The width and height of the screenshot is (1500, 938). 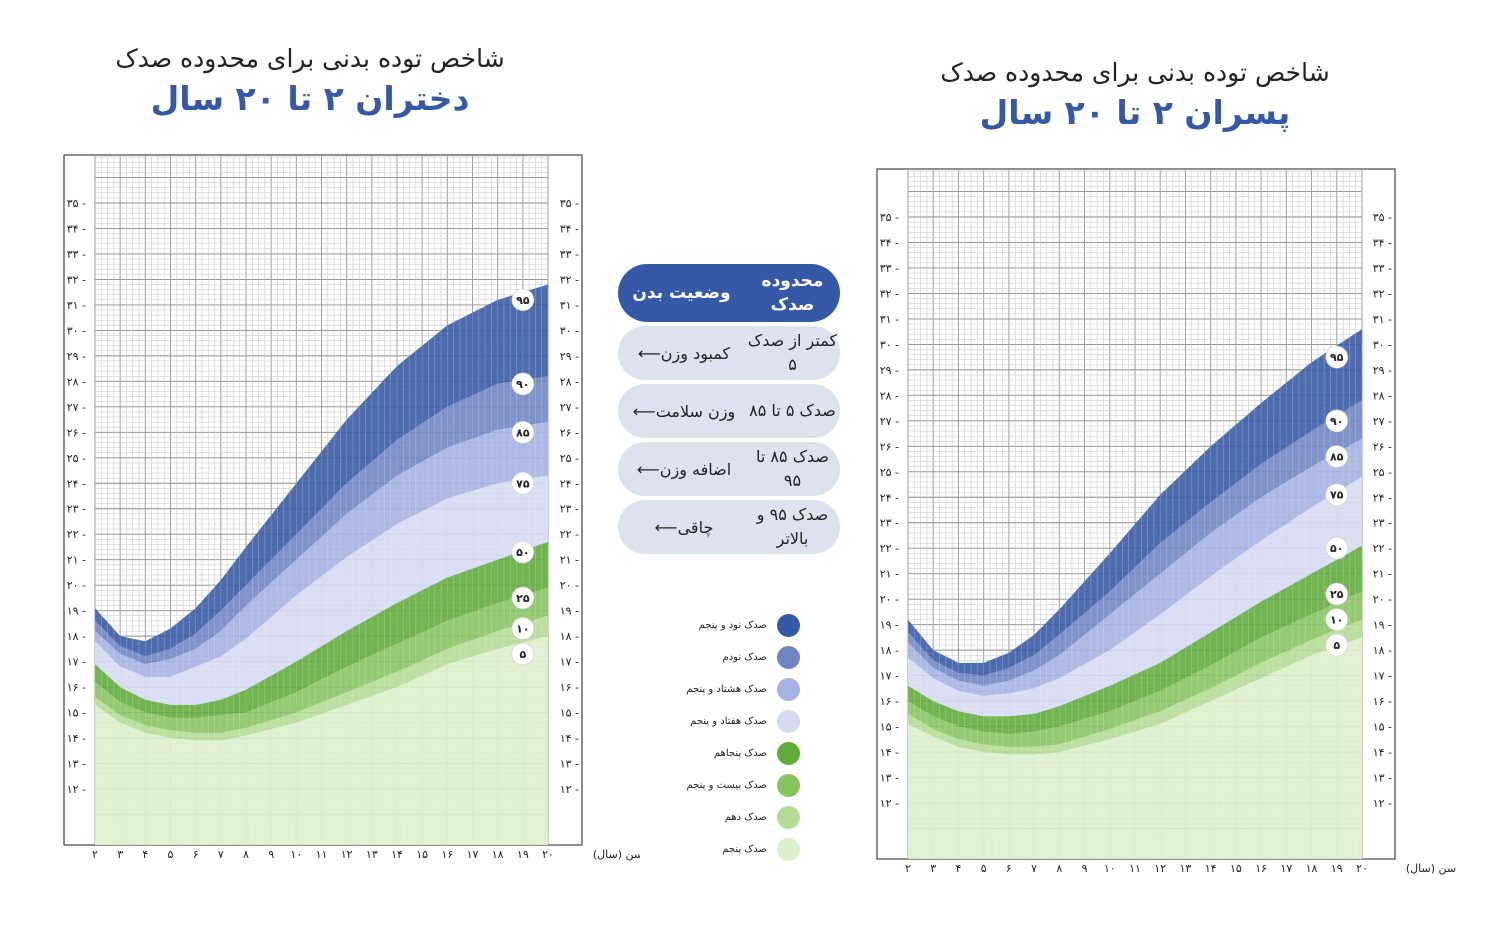 I want to click on y-tick-label-left: ۱۷ -, so click(x=76, y=662).